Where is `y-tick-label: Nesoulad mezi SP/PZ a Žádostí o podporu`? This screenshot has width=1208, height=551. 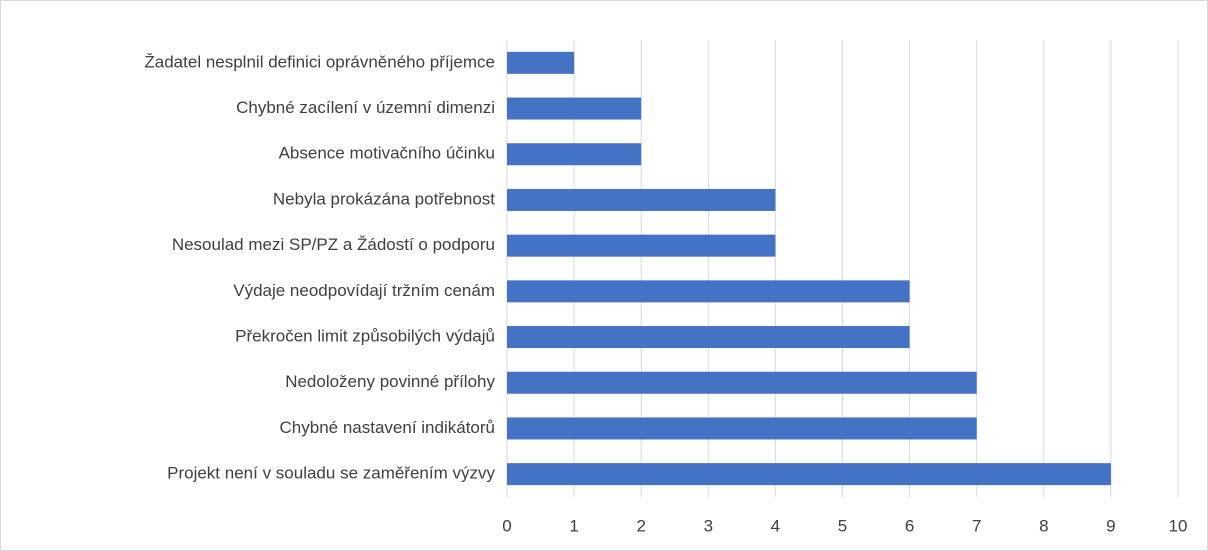
y-tick-label: Nesoulad mezi SP/PZ a Žádostí o podporu is located at coordinates (333, 244).